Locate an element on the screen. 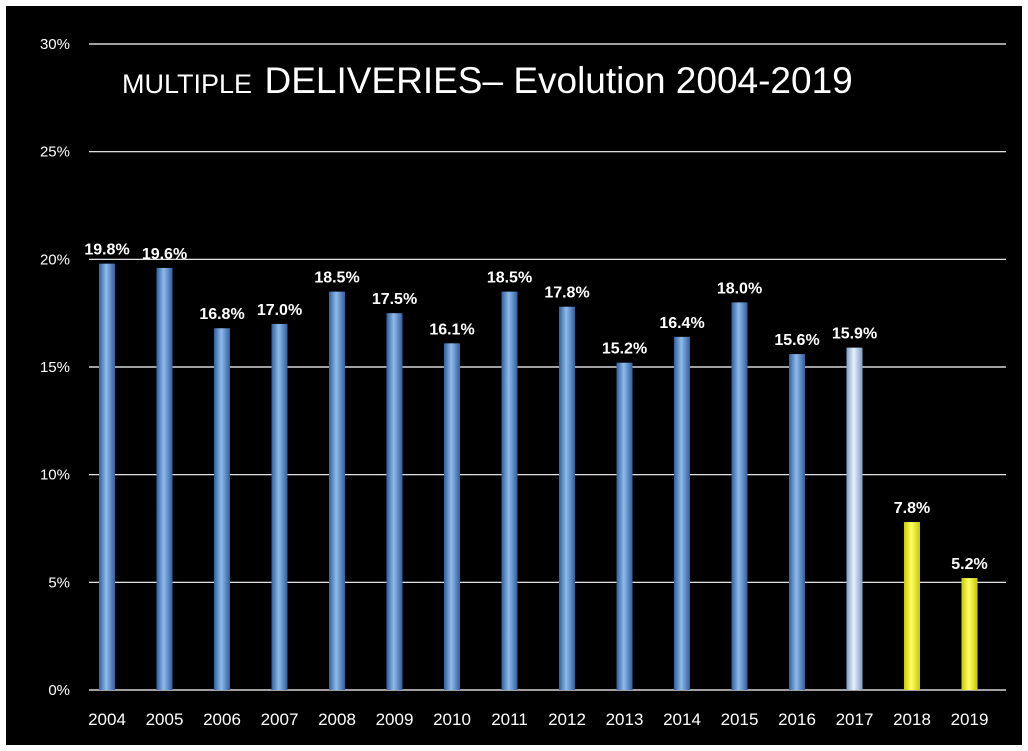 Image resolution: width=1028 pixels, height=751 pixels. x-tick-label: 2010 is located at coordinates (452, 719).